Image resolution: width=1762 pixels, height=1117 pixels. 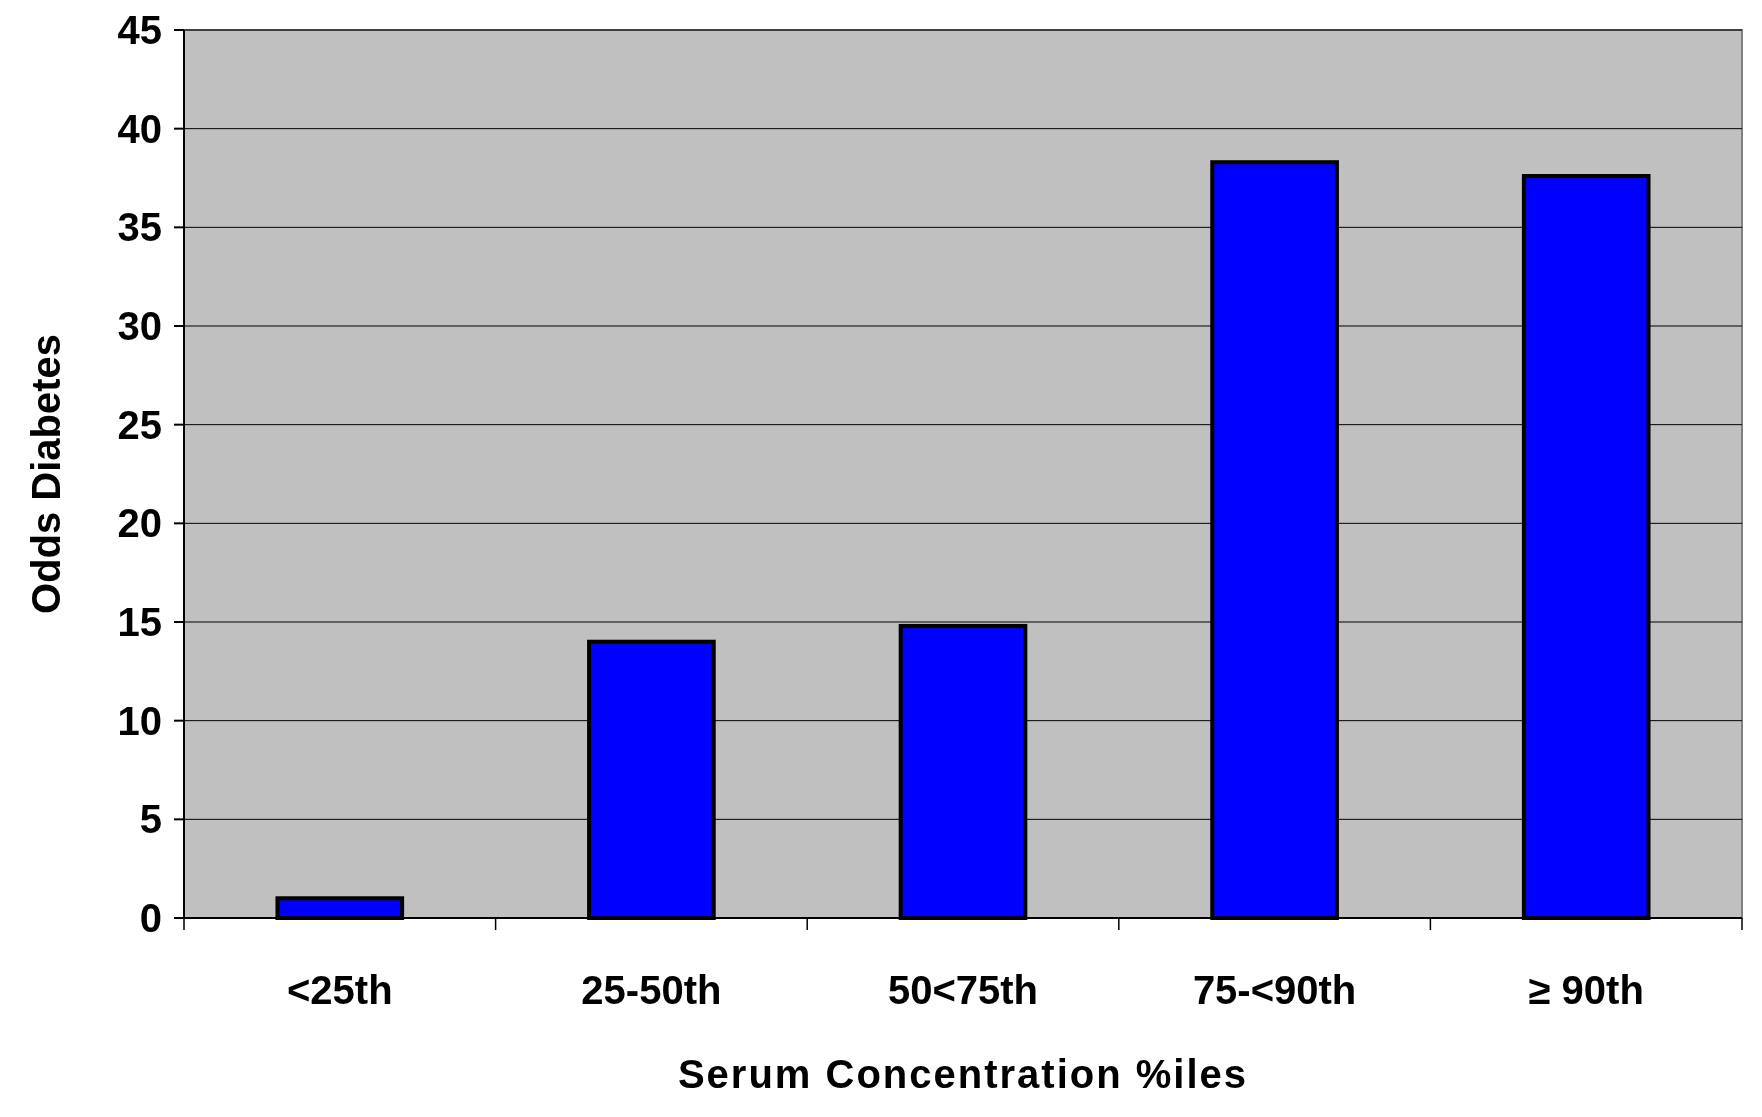 What do you see at coordinates (139, 128) in the screenshot?
I see `y-tick-label: 40` at bounding box center [139, 128].